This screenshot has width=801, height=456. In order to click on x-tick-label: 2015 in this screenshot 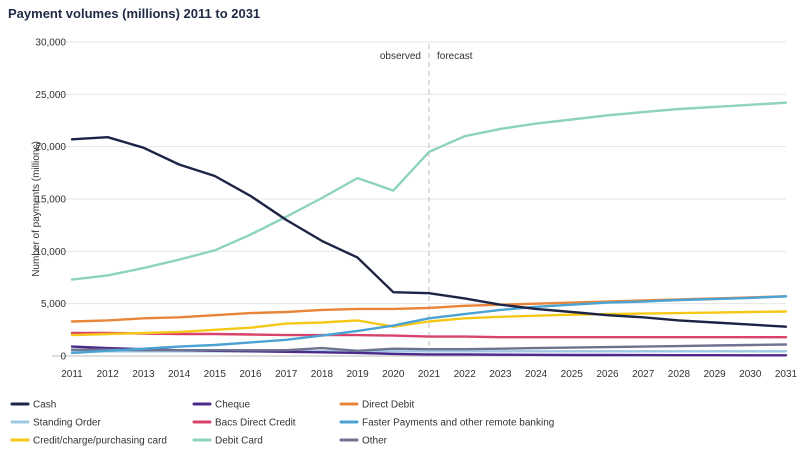, I will do `click(215, 374)`.